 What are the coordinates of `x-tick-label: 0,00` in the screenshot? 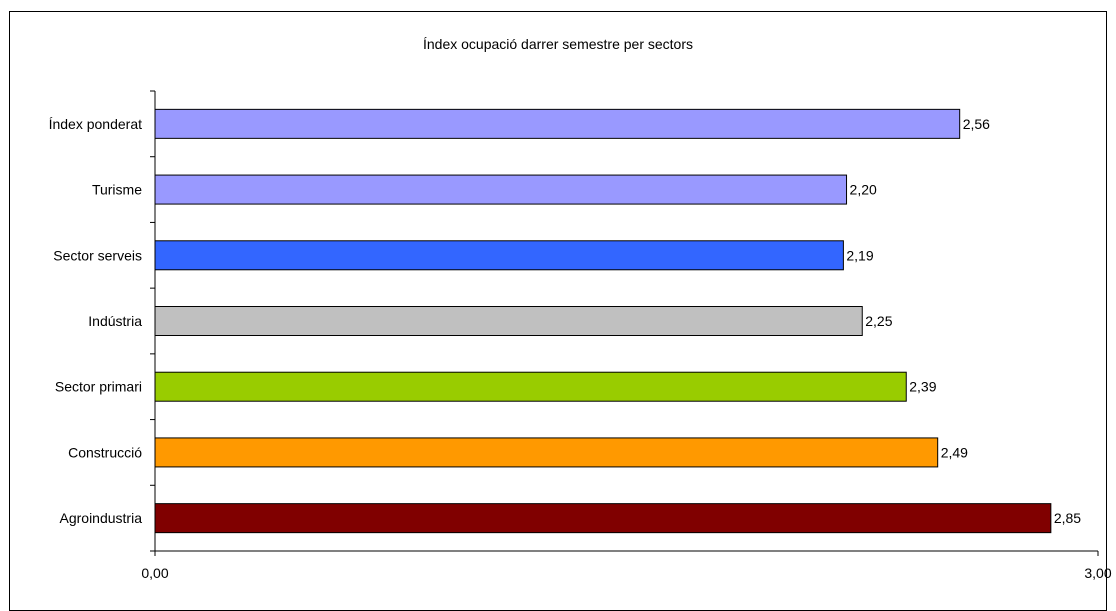 It's located at (154, 573).